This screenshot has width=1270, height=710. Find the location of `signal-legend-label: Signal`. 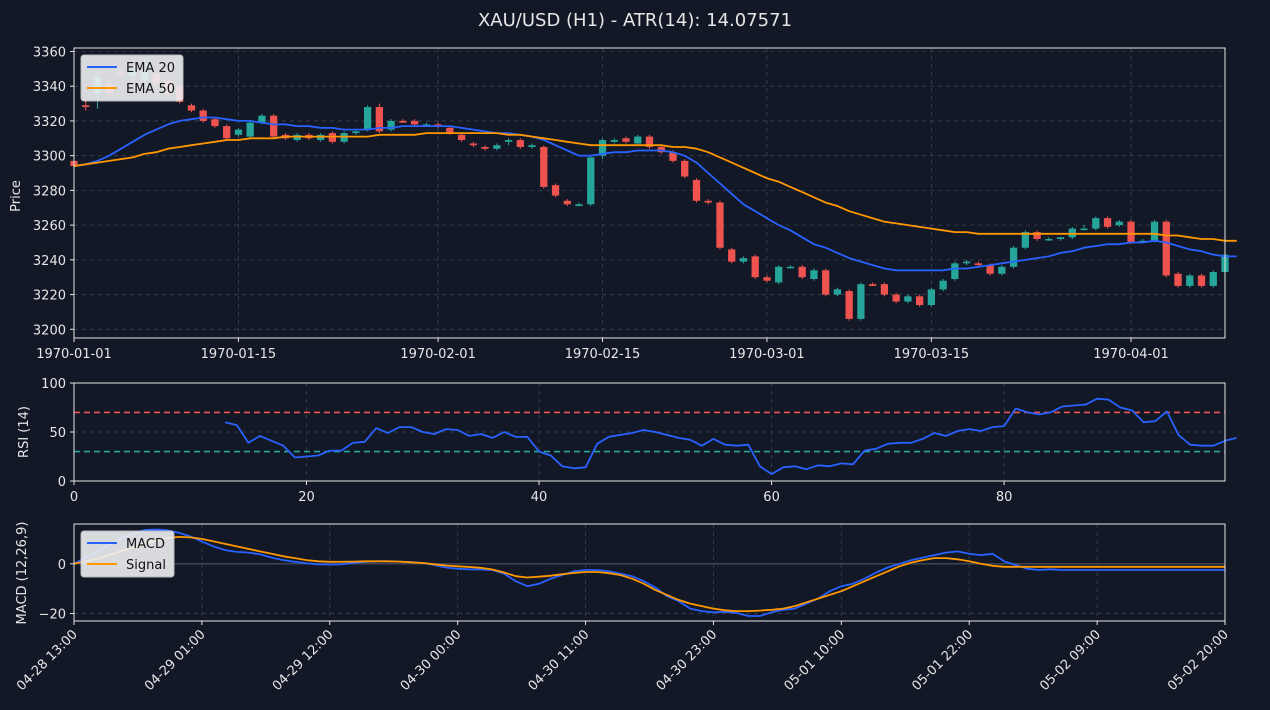

signal-legend-label: Signal is located at coordinates (146, 565).